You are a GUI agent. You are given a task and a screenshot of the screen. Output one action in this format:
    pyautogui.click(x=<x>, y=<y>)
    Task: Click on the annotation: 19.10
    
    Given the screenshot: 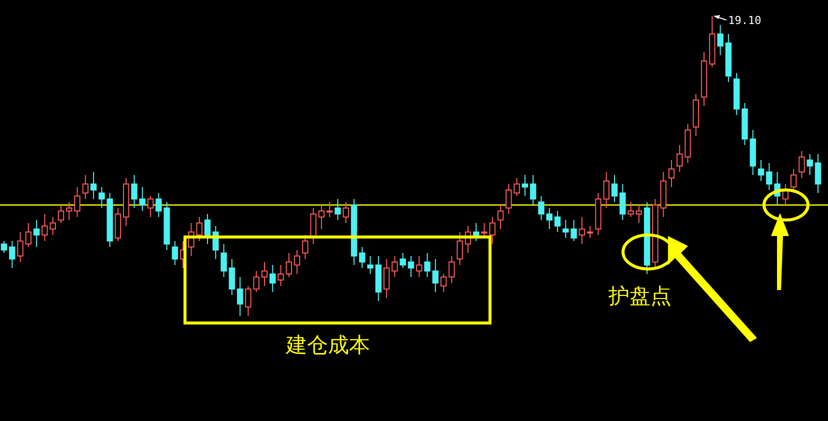 What is the action you would take?
    pyautogui.click(x=745, y=20)
    